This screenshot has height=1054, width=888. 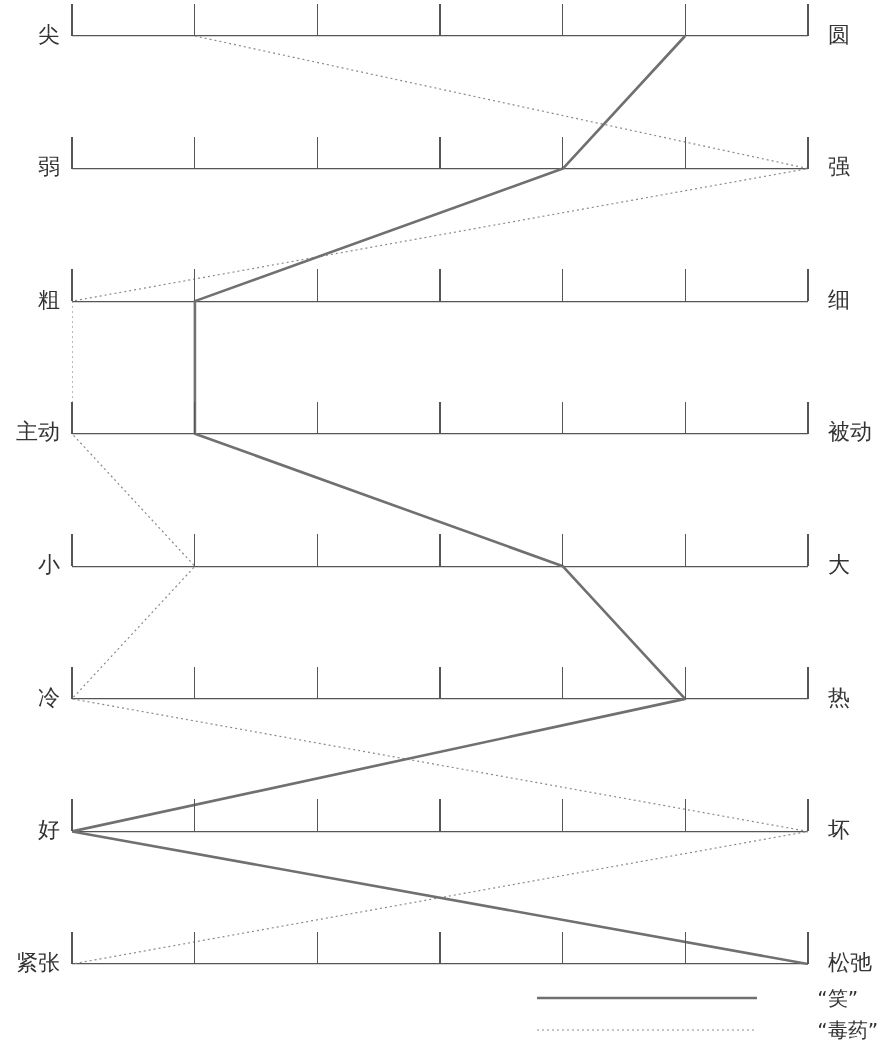 What do you see at coordinates (839, 299) in the screenshot?
I see `y2-tick-label: 细` at bounding box center [839, 299].